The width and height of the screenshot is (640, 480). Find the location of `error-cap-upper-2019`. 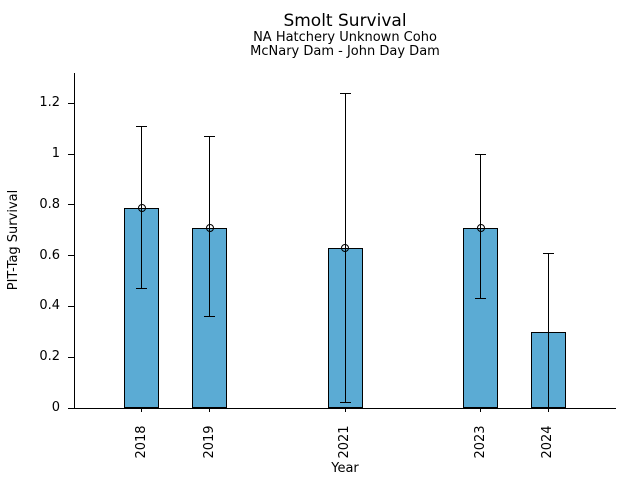

error-cap-upper-2019 is located at coordinates (209, 136).